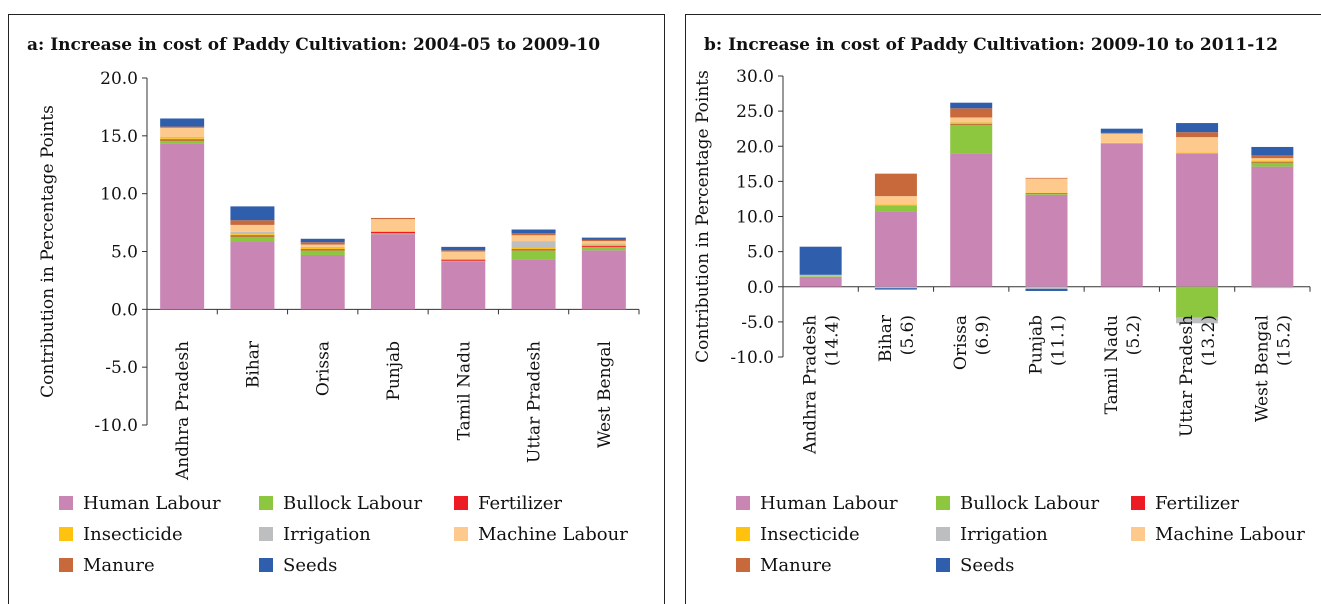  What do you see at coordinates (755, 112) in the screenshot?
I see `y-tick-label: 25.0` at bounding box center [755, 112].